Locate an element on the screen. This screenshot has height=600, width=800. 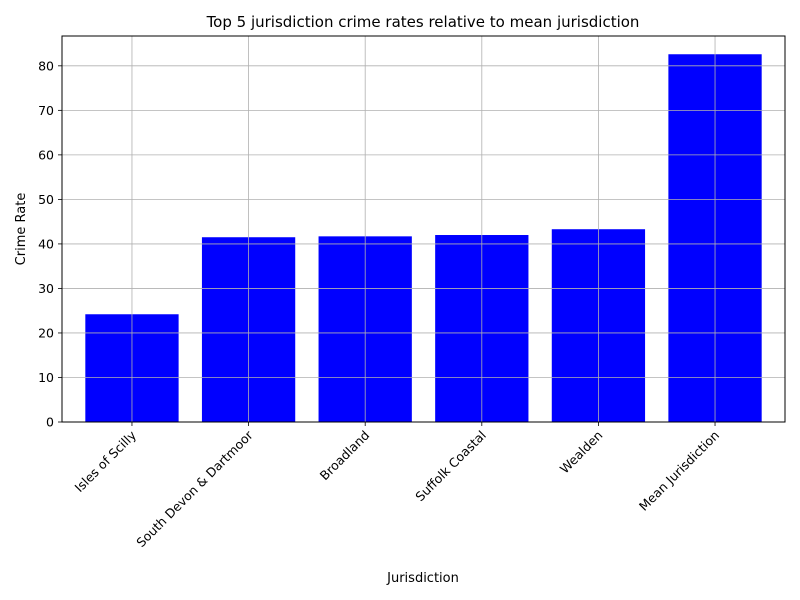
x-tick-label: Broadland is located at coordinates (345, 456).